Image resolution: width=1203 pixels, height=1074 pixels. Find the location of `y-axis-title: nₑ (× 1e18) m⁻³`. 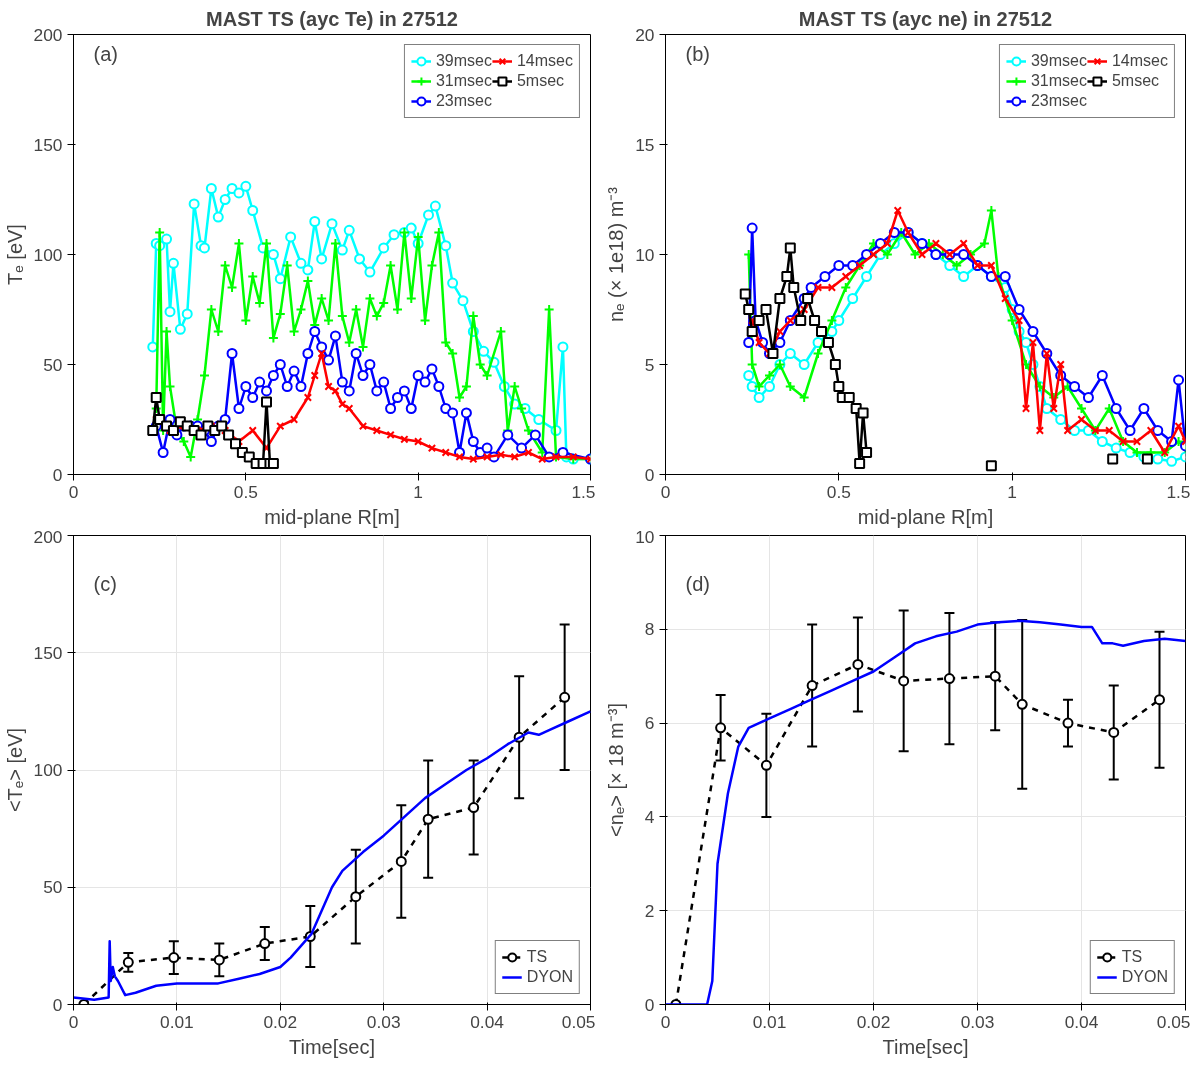

y-axis-title: nₑ (× 1e18) m⁻³ is located at coordinates (616, 254).